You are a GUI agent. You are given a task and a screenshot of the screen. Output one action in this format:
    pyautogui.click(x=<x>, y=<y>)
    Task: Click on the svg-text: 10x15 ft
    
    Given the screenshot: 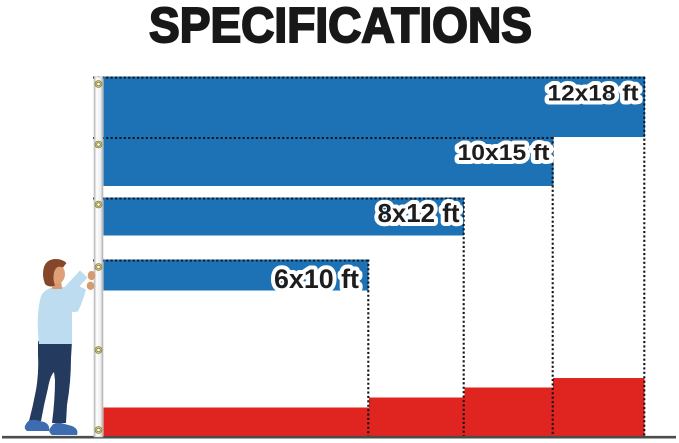 What is the action you would take?
    pyautogui.click(x=504, y=152)
    